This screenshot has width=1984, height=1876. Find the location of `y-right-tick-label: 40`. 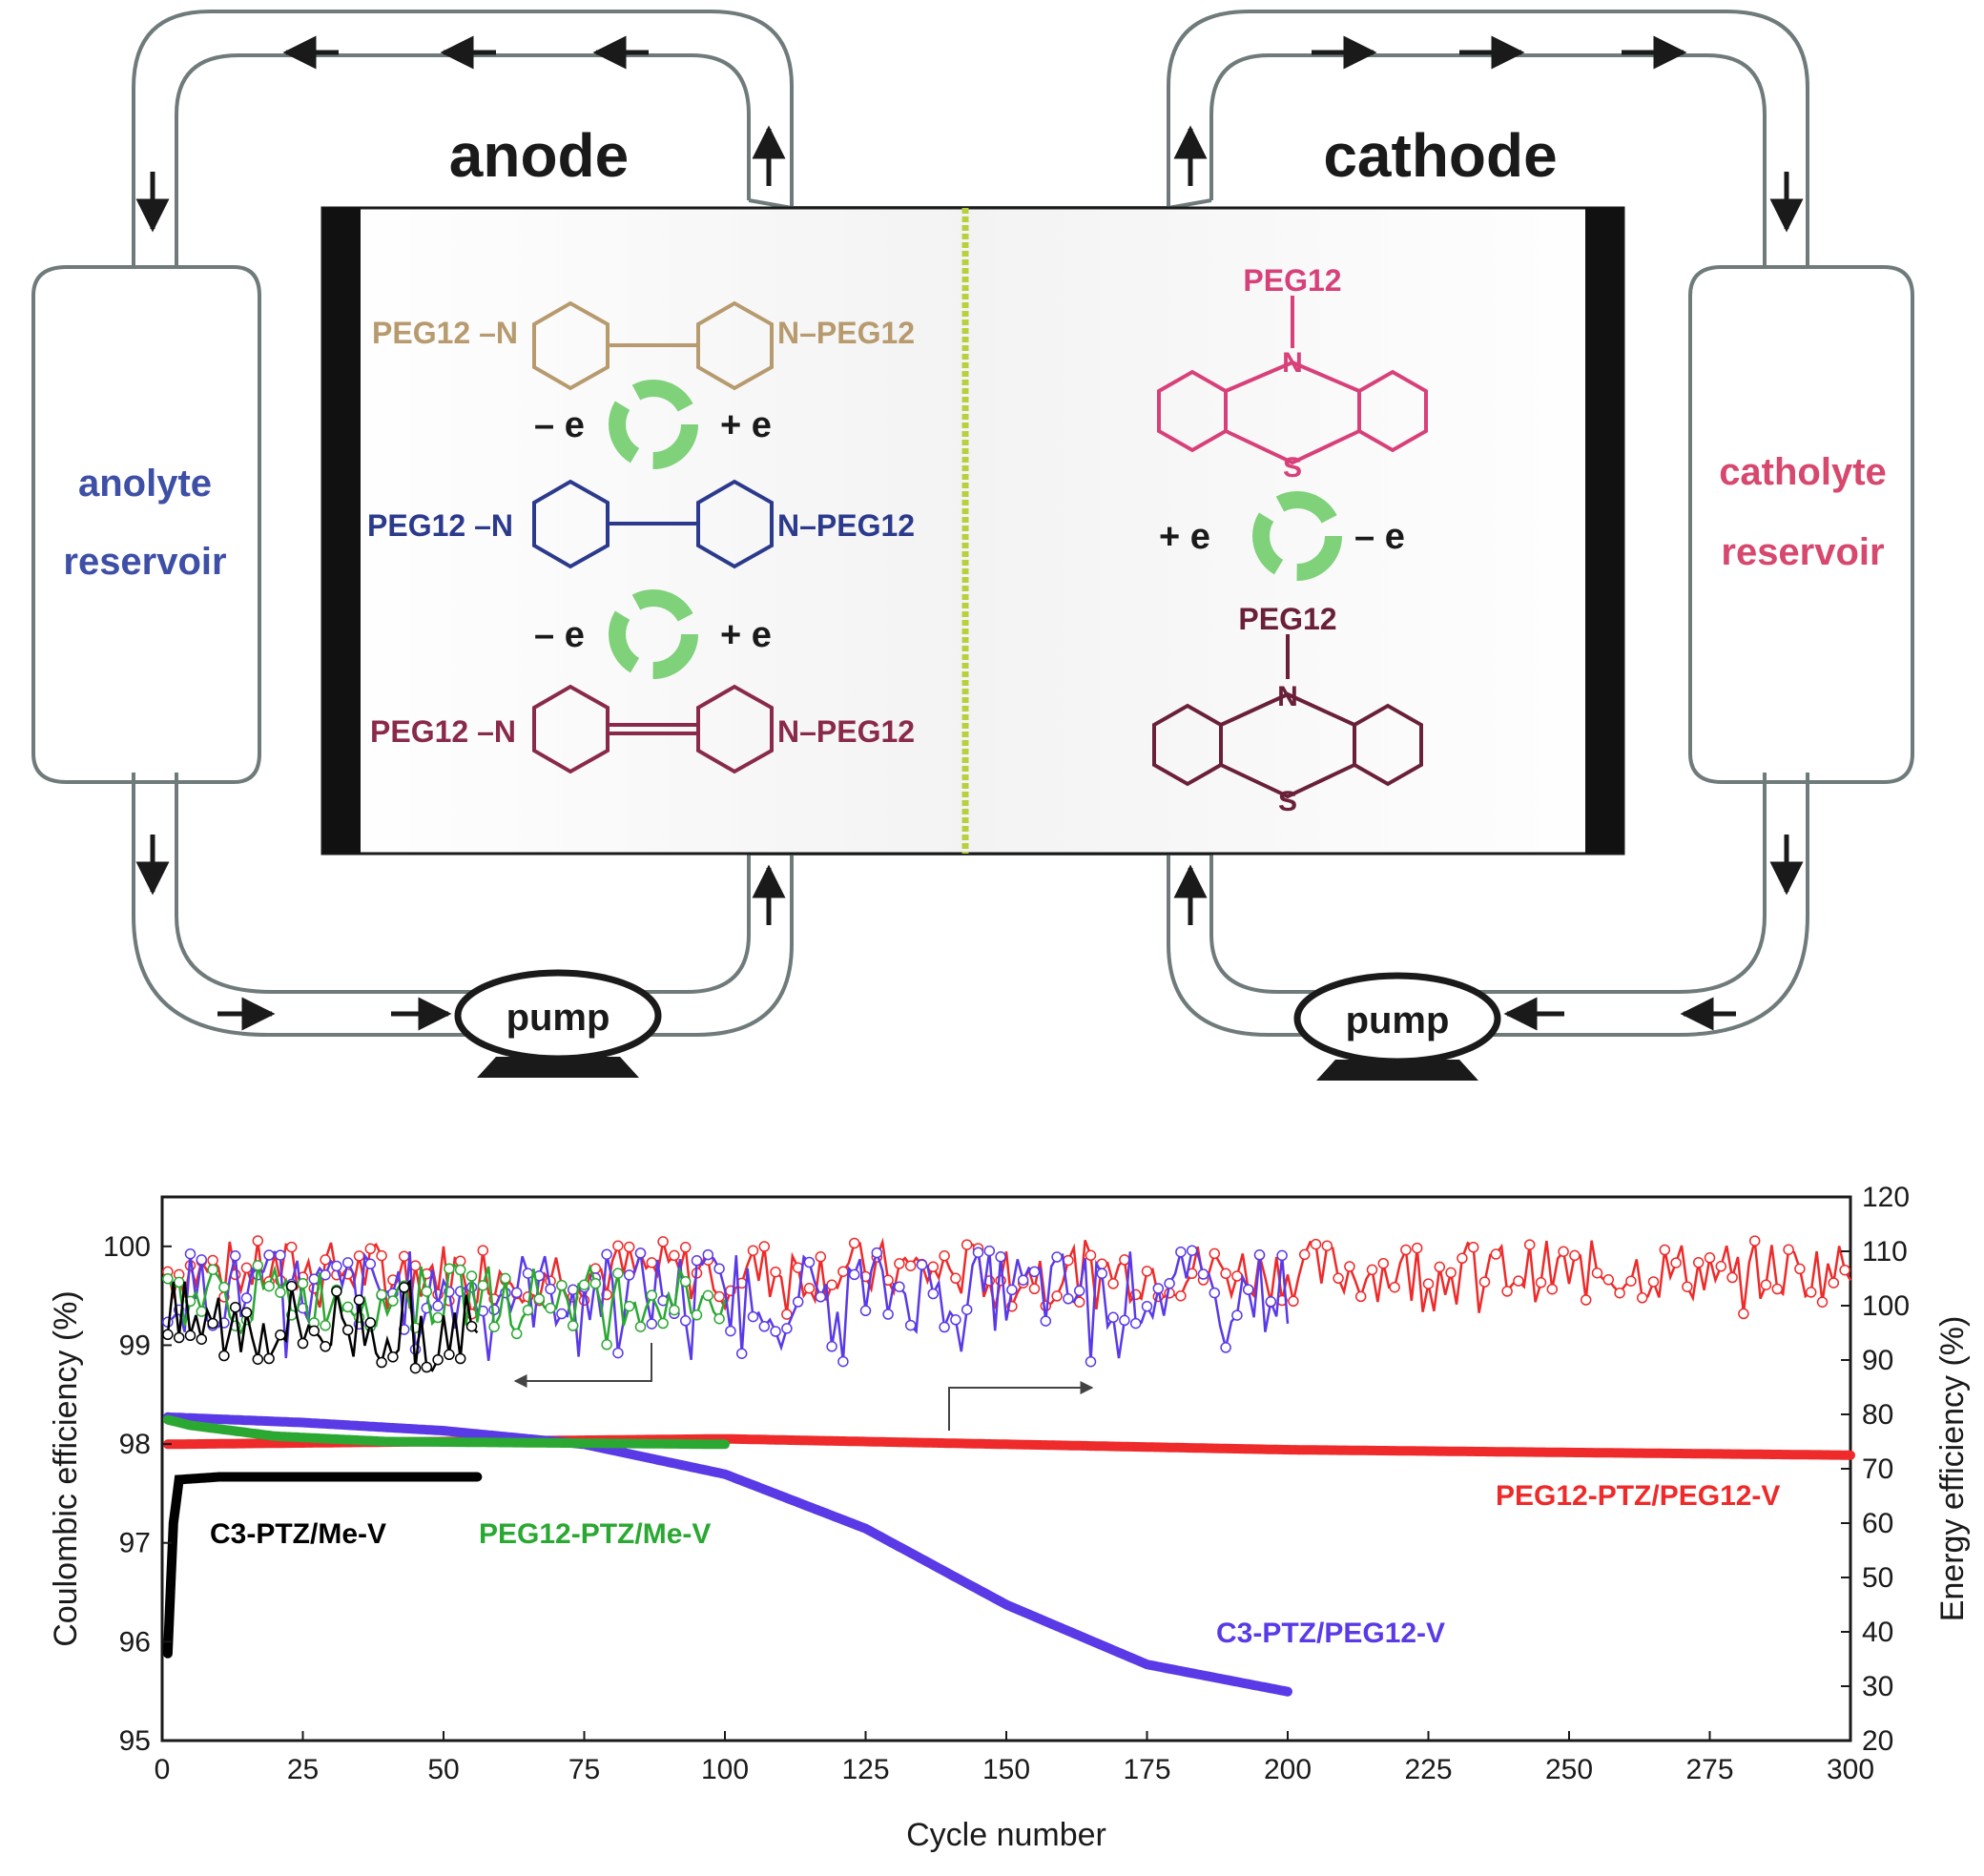

y-right-tick-label: 40 is located at coordinates (1877, 1632).